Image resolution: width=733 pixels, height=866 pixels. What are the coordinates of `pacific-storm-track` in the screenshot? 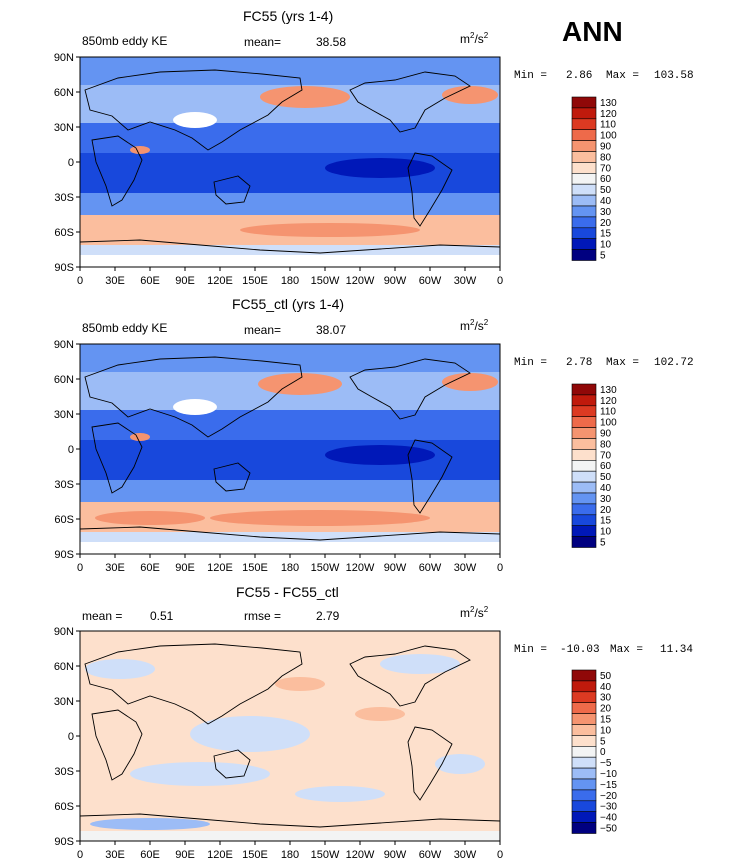 It's located at (300, 384).